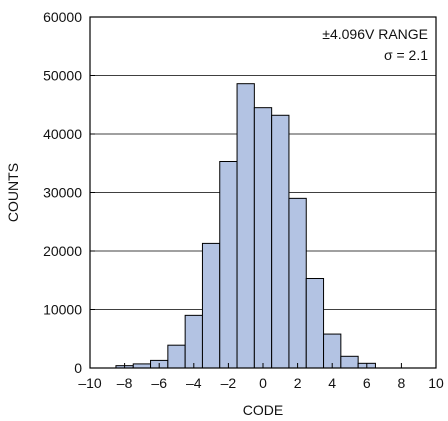 This screenshot has height=421, width=448. What do you see at coordinates (62, 251) in the screenshot?
I see `y-tick-label: 20000` at bounding box center [62, 251].